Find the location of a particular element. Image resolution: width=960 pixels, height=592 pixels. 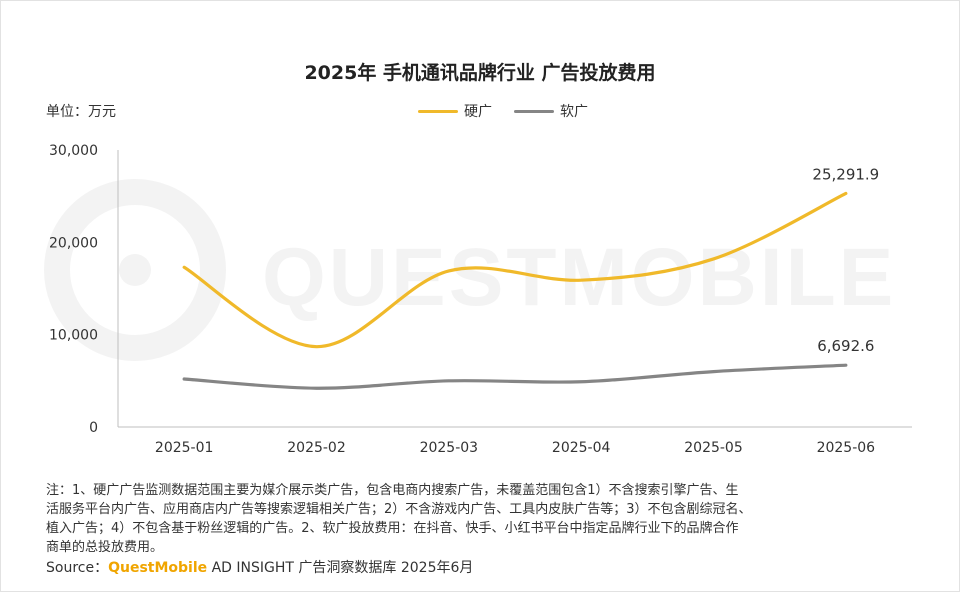

legend-label-hard-ads: 硬广 is located at coordinates (478, 112).